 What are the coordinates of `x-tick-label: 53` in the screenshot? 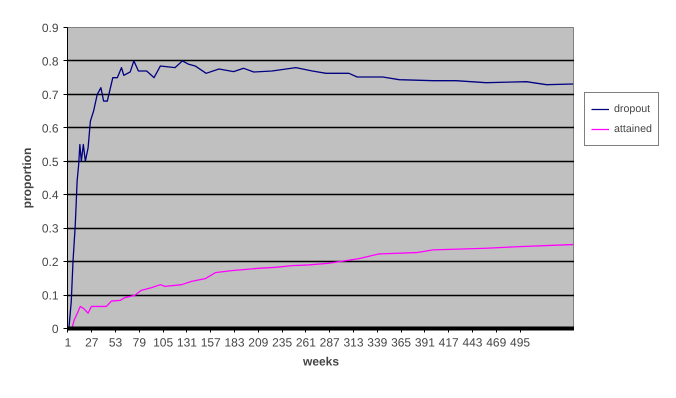 It's located at (115, 343).